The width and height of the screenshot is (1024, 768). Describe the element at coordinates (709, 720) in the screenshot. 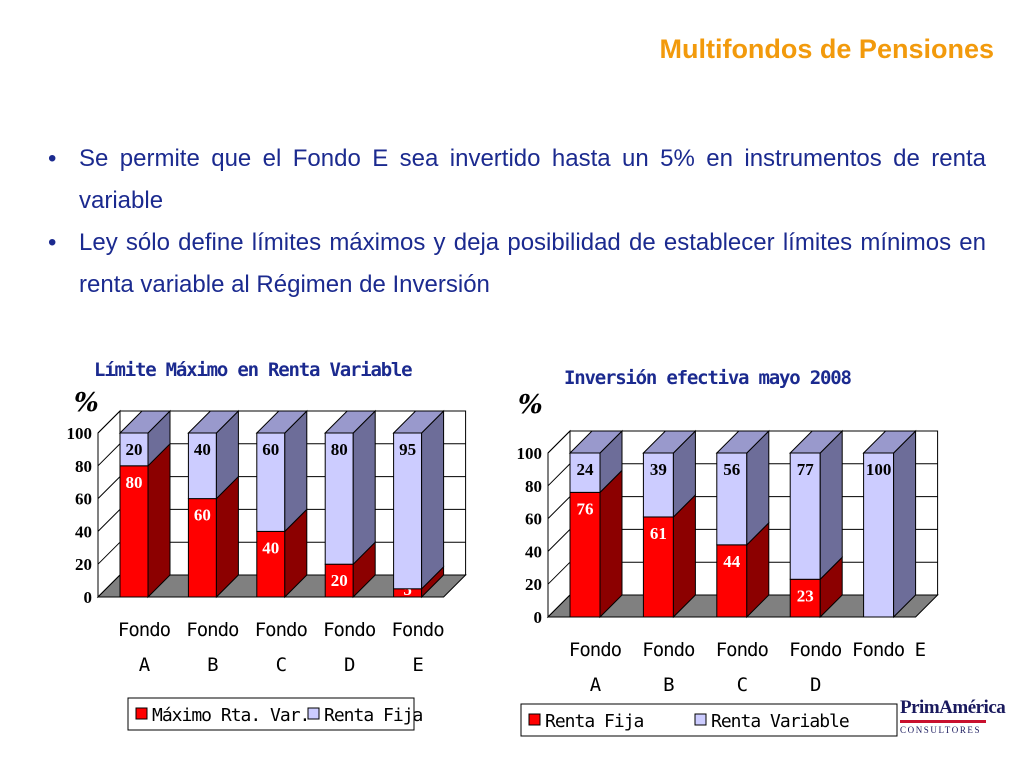

I see `chart-2-legend` at that location.